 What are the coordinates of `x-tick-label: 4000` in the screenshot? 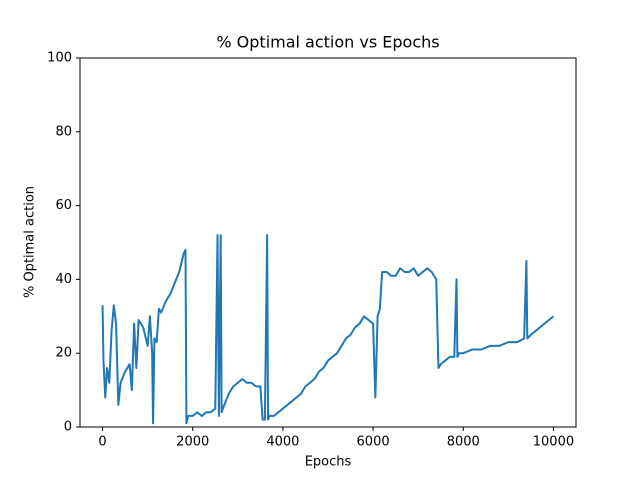 It's located at (282, 442).